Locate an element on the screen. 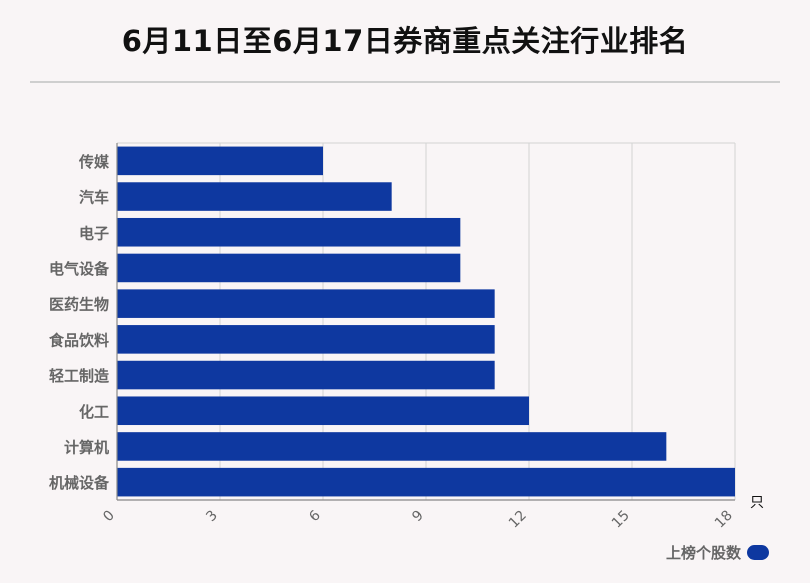  legend-swatch is located at coordinates (758, 552).